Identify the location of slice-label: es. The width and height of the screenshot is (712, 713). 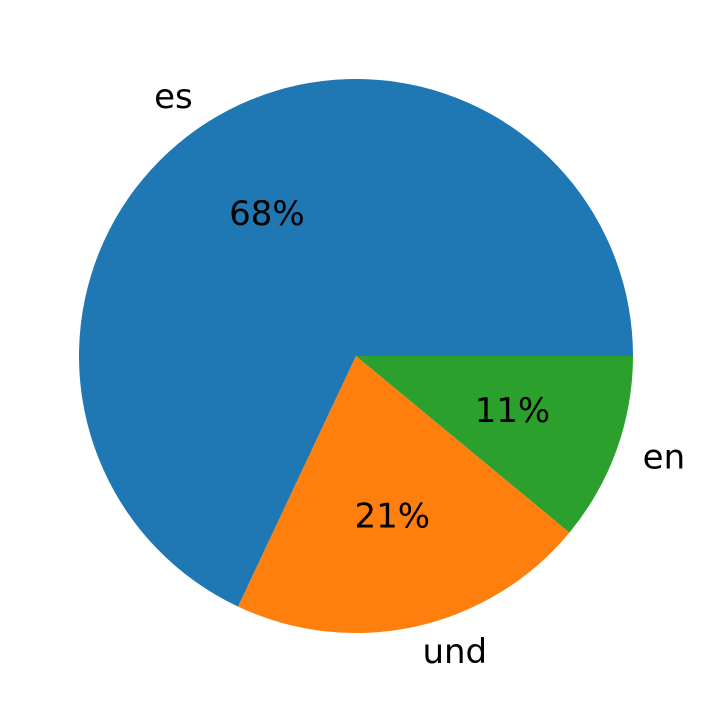
(173, 97).